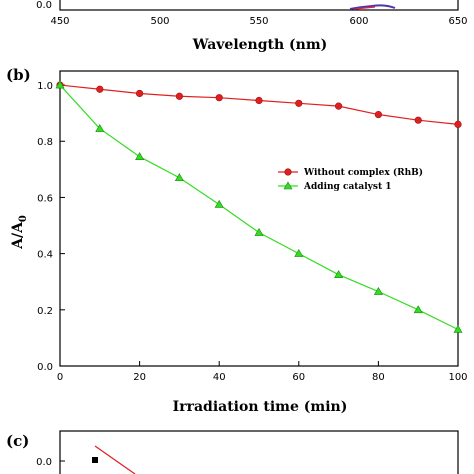 The height and width of the screenshot is (474, 474). Describe the element at coordinates (260, 407) in the screenshot. I see `panel-b-xlabel: Irradiation time (min)` at that location.